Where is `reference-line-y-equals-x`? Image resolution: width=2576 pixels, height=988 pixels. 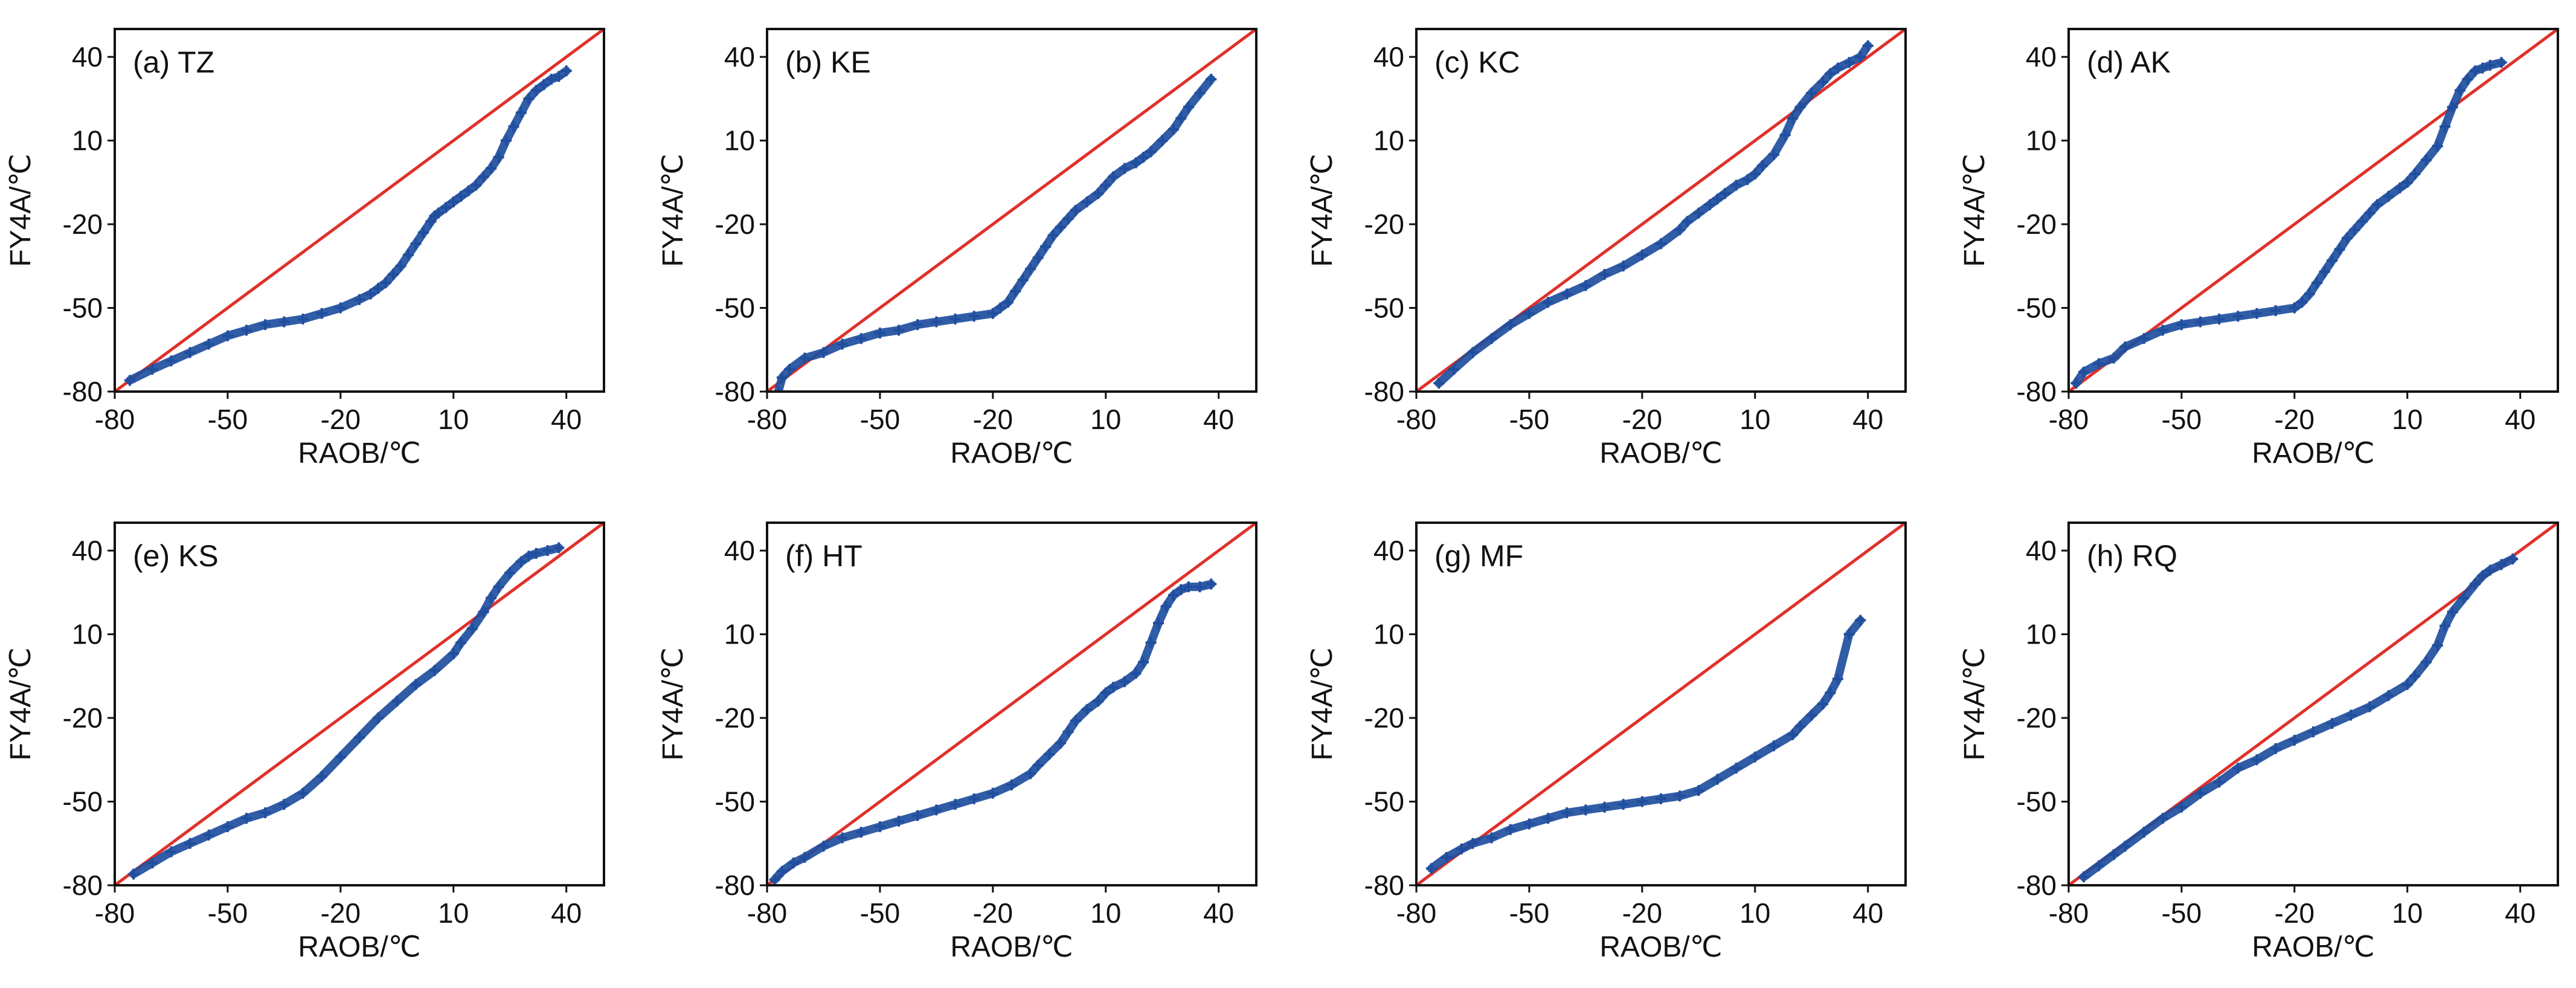 reference-line-y-equals-x is located at coordinates (359, 210).